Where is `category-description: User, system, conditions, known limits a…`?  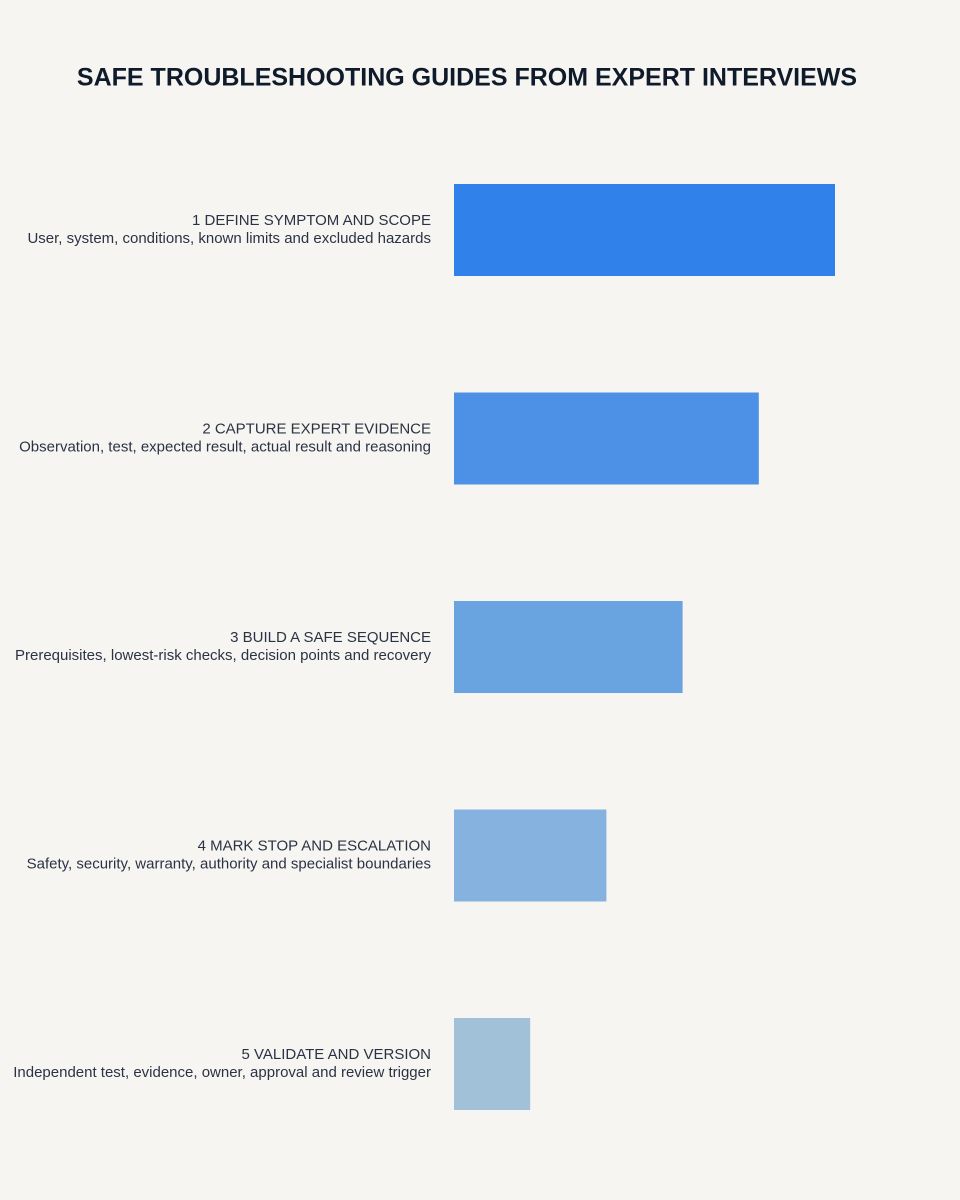
category-description: User, system, conditions, known limits a… is located at coordinates (229, 238).